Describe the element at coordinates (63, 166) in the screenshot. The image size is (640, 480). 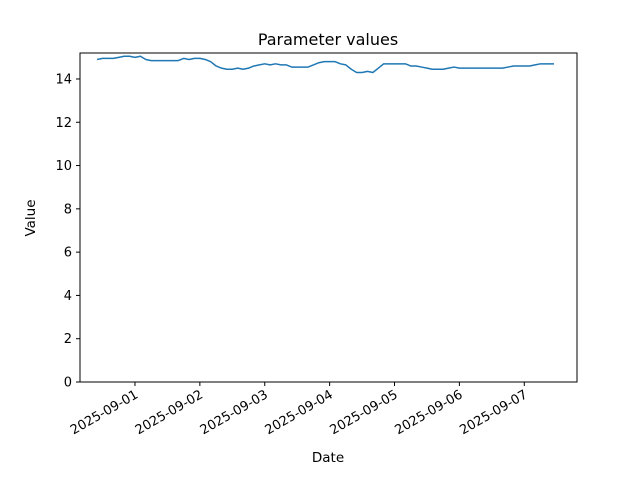
I see `y-tick-label: 10` at that location.